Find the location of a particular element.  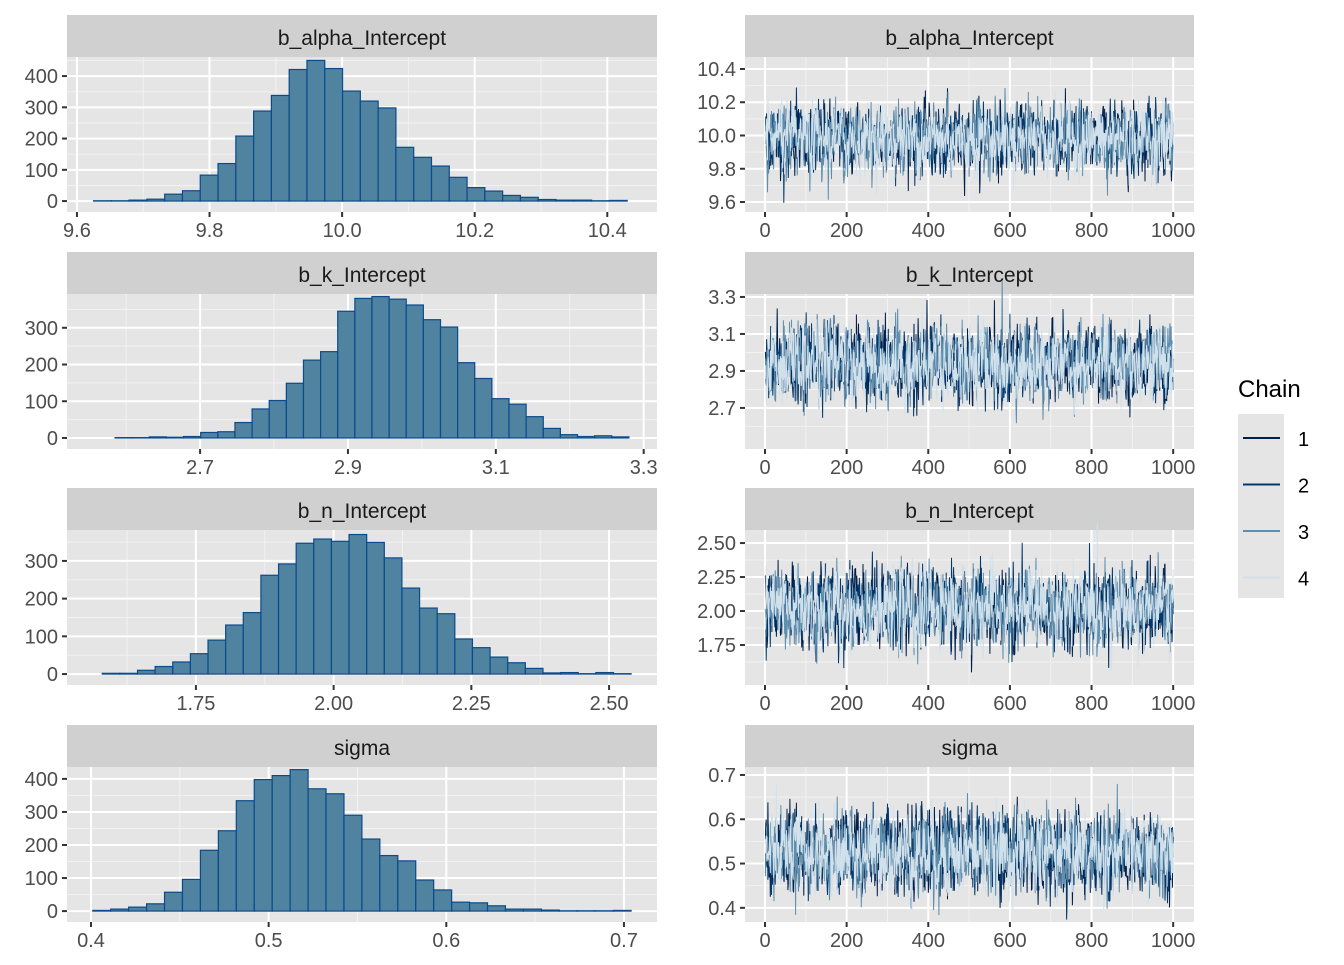

x-tick-label: 2.50 is located at coordinates (609, 704).